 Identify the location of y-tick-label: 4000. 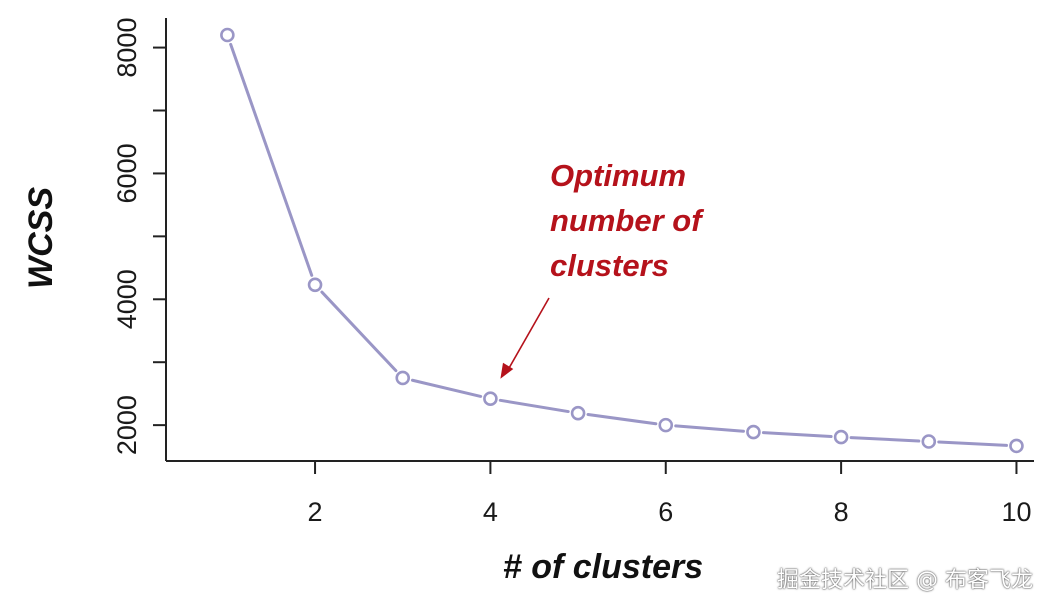
(127, 299).